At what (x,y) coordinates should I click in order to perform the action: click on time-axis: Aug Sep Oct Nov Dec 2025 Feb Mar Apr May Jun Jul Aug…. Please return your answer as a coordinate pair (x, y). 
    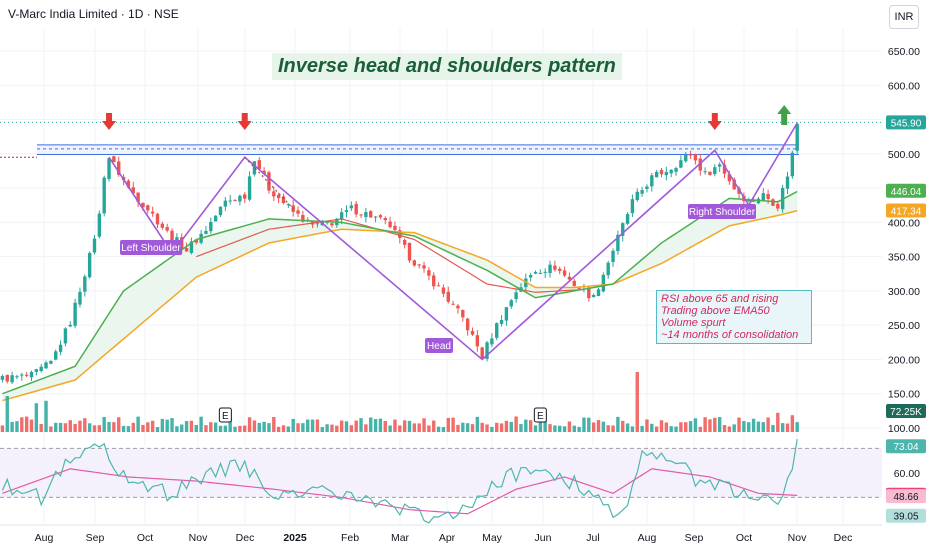
    Looking at the image, I should click on (441, 534).